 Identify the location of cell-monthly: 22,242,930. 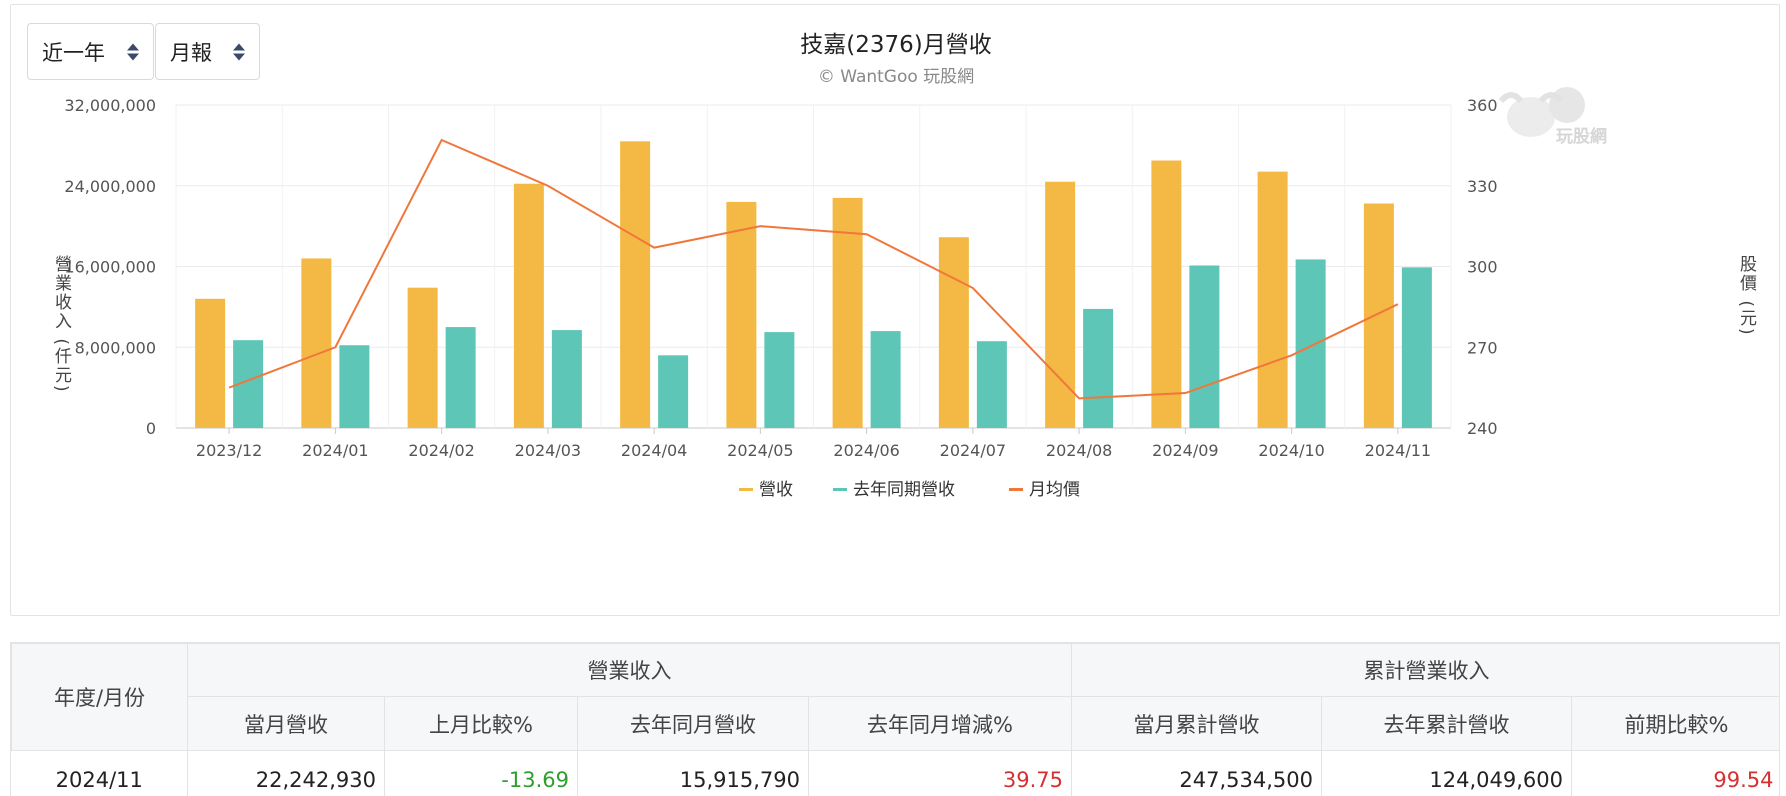
(286, 773).